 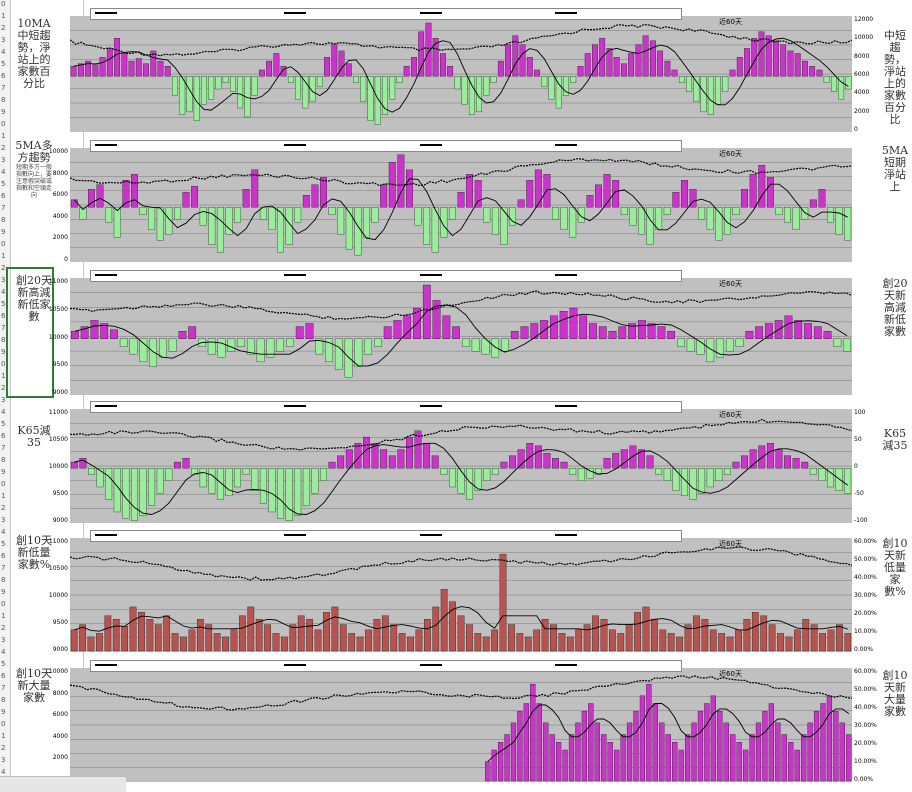 I want to click on right-axis-tick: 2000, so click(x=862, y=111).